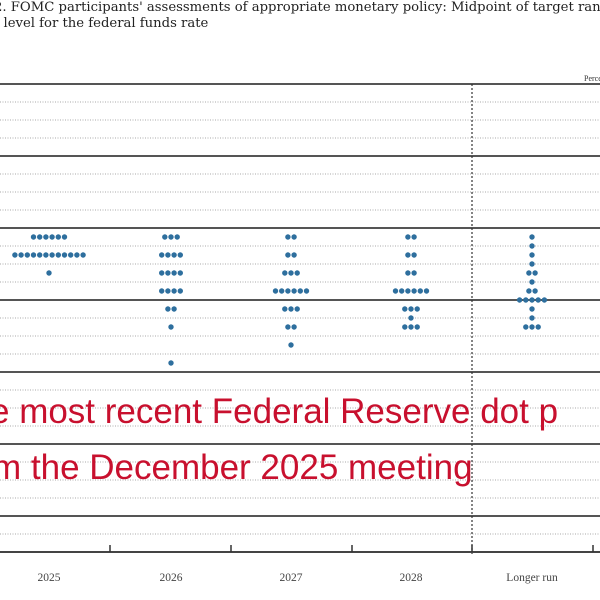 This screenshot has height=600, width=600. Describe the element at coordinates (104, 23) in the screenshot. I see `figure-title-line2: t level for the federal funds rate` at that location.